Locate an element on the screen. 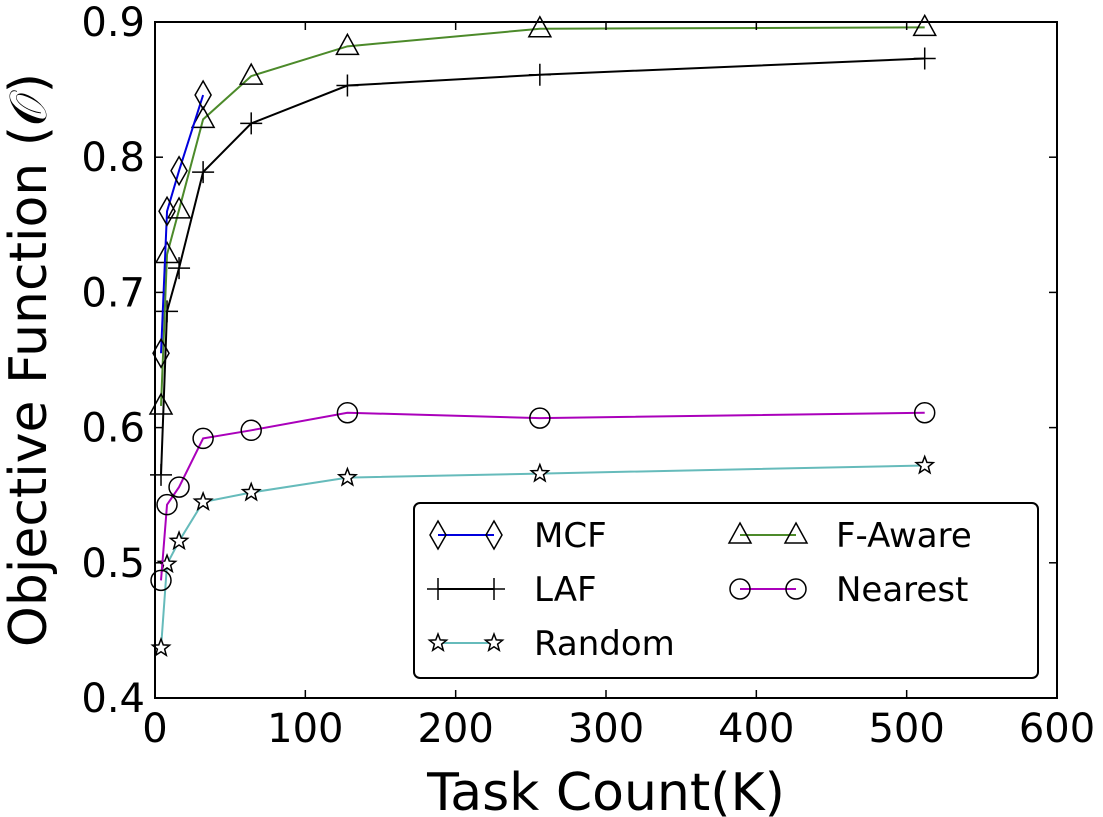 The image size is (1103, 817). legend-item-laf: LAF is located at coordinates (512, 590).